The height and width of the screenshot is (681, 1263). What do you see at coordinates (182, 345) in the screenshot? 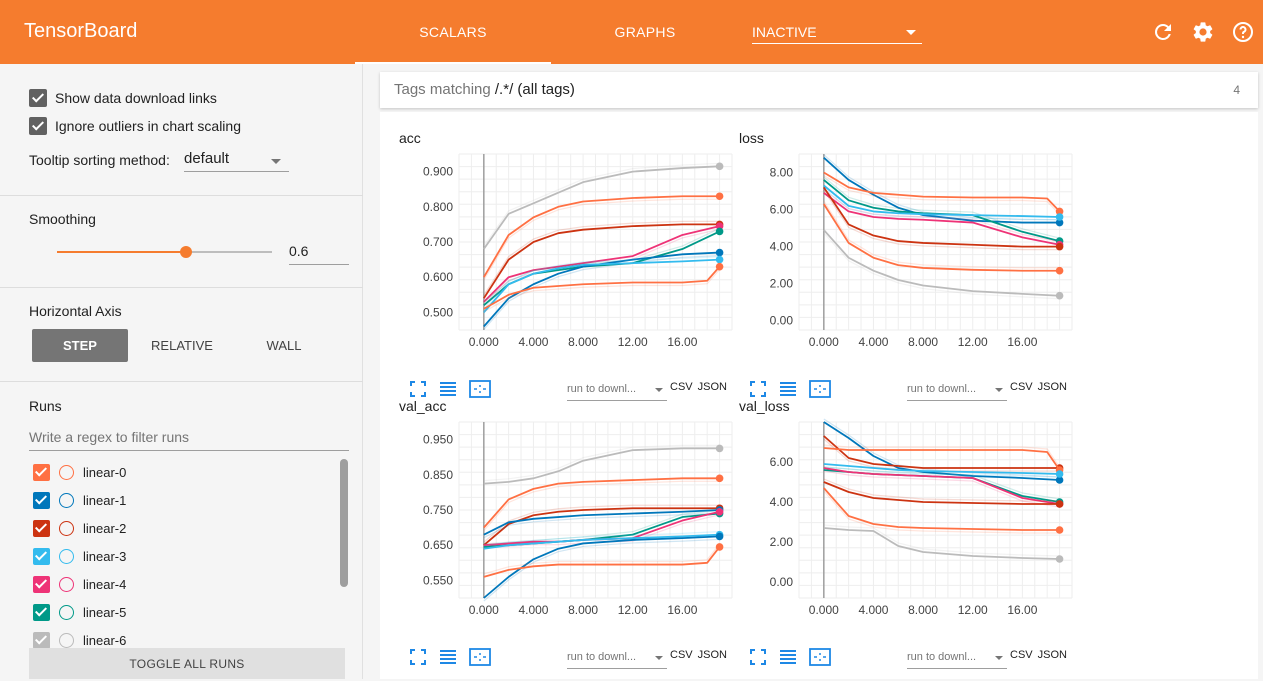
I see `axis-relative-button: RELATIVE` at bounding box center [182, 345].